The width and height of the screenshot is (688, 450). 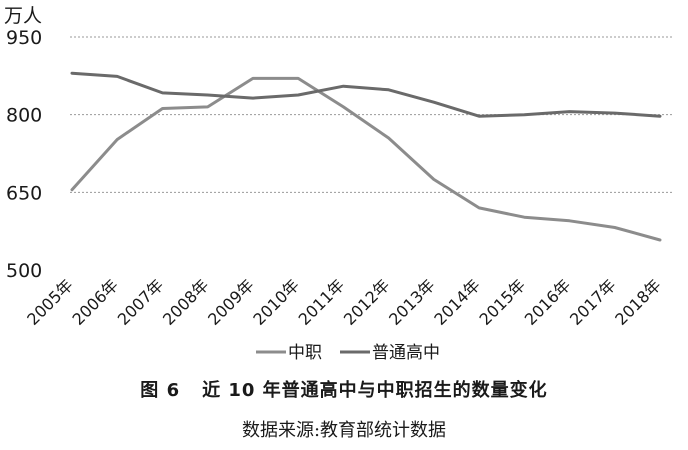 What do you see at coordinates (638, 302) in the screenshot?
I see `x-tick-label: 2018年` at bounding box center [638, 302].